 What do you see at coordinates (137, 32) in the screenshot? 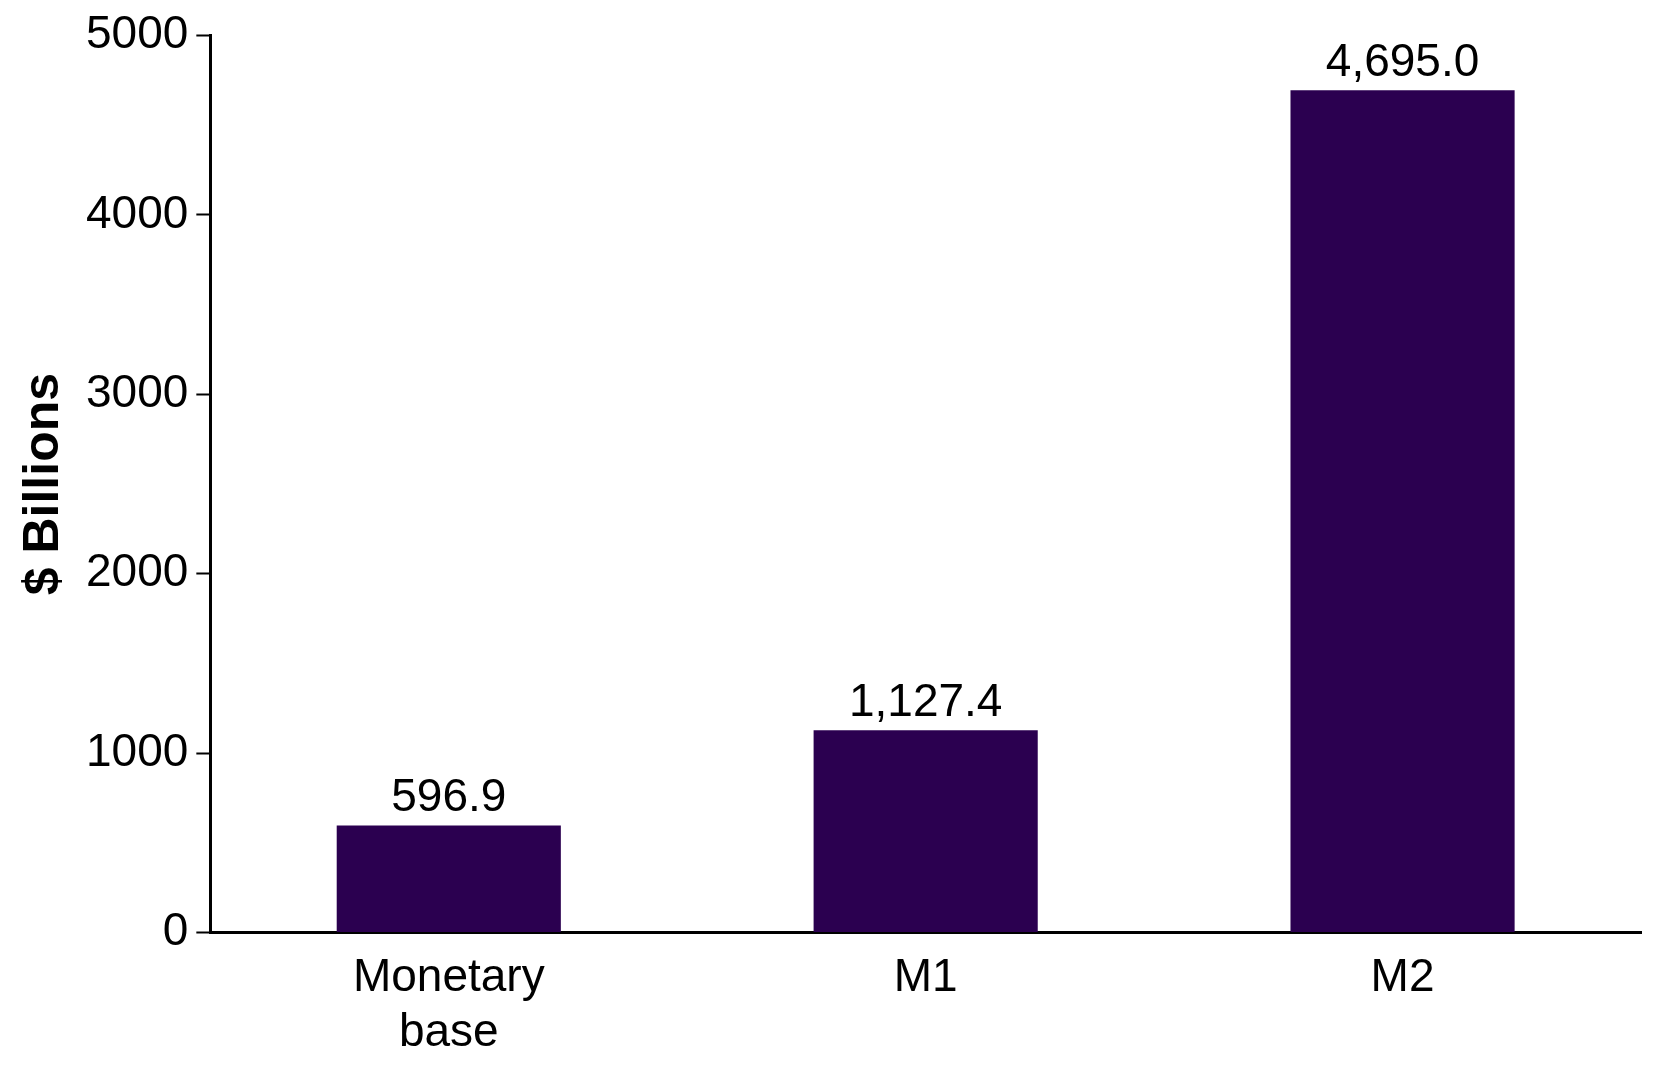
I see `y-tick-label: 5000` at bounding box center [137, 32].